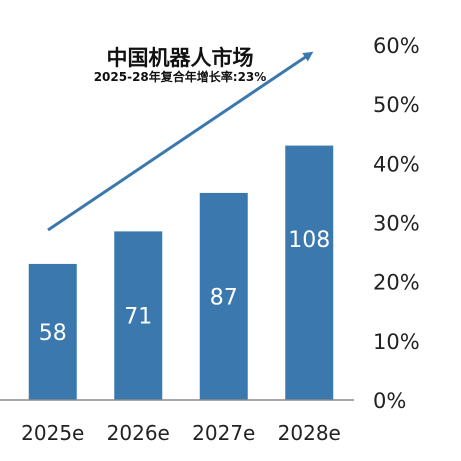  I want to click on bar-2025e, so click(52, 331).